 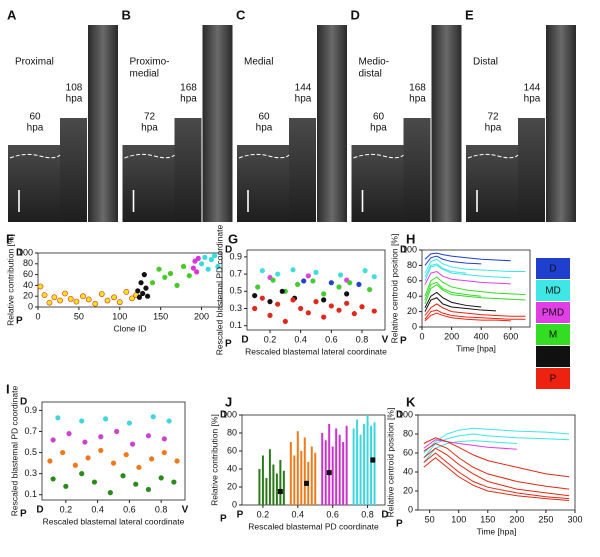 I want to click on x-tick-label: 300, so click(x=574, y=519).